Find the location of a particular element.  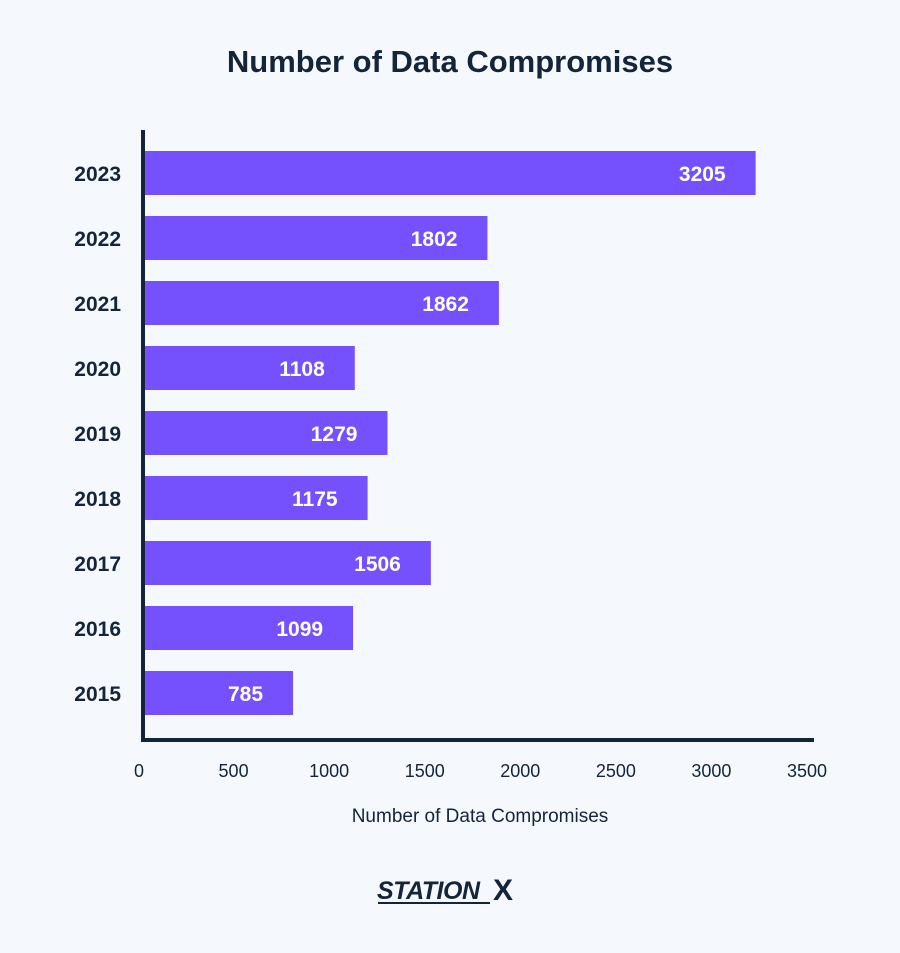

data-label-2018: 1175 is located at coordinates (315, 499).